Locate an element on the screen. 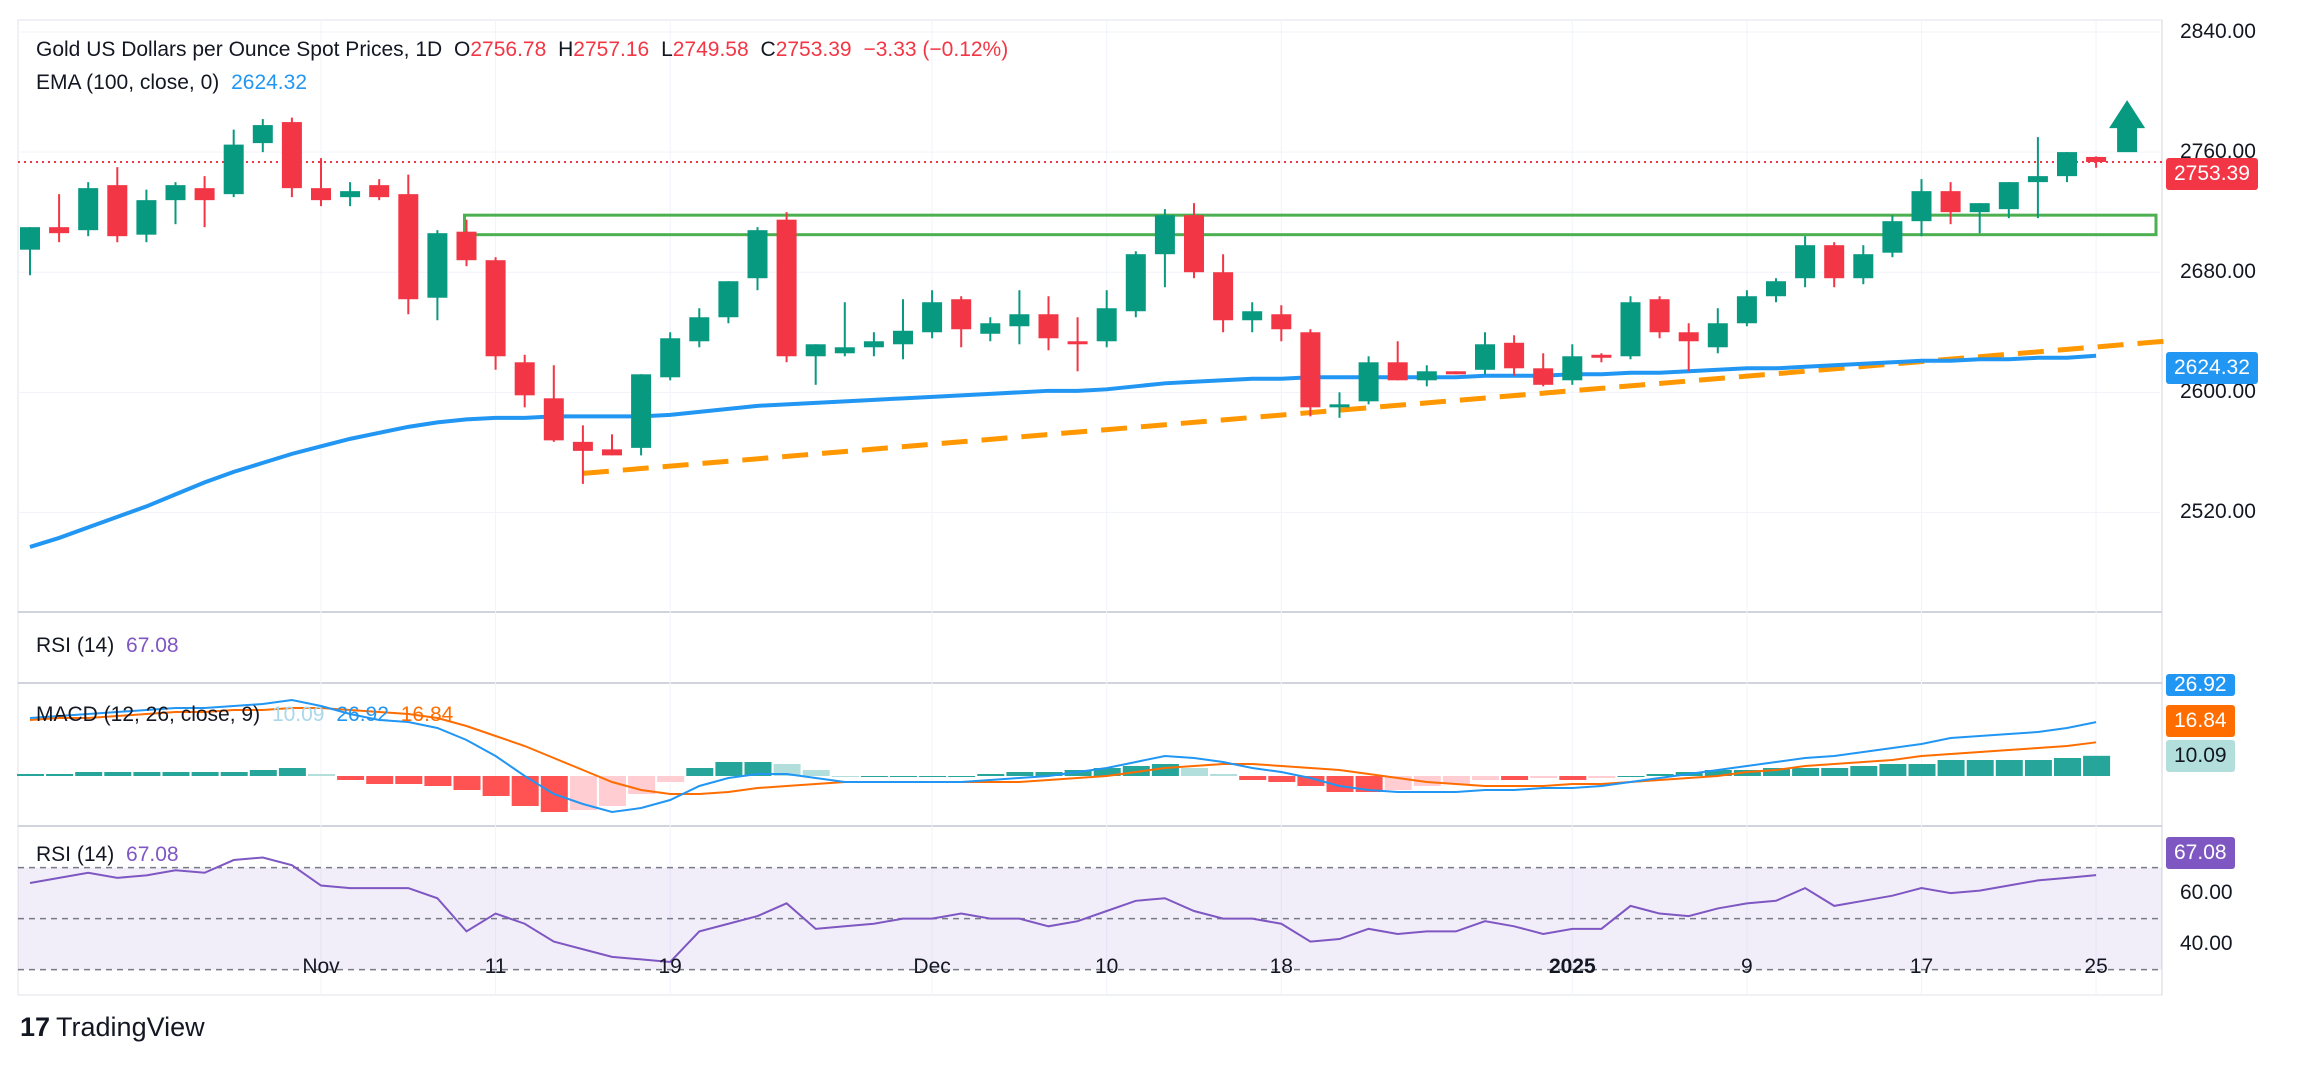 The height and width of the screenshot is (1071, 2304). rsi-y-tick-label: 40.00 is located at coordinates (2206, 944).